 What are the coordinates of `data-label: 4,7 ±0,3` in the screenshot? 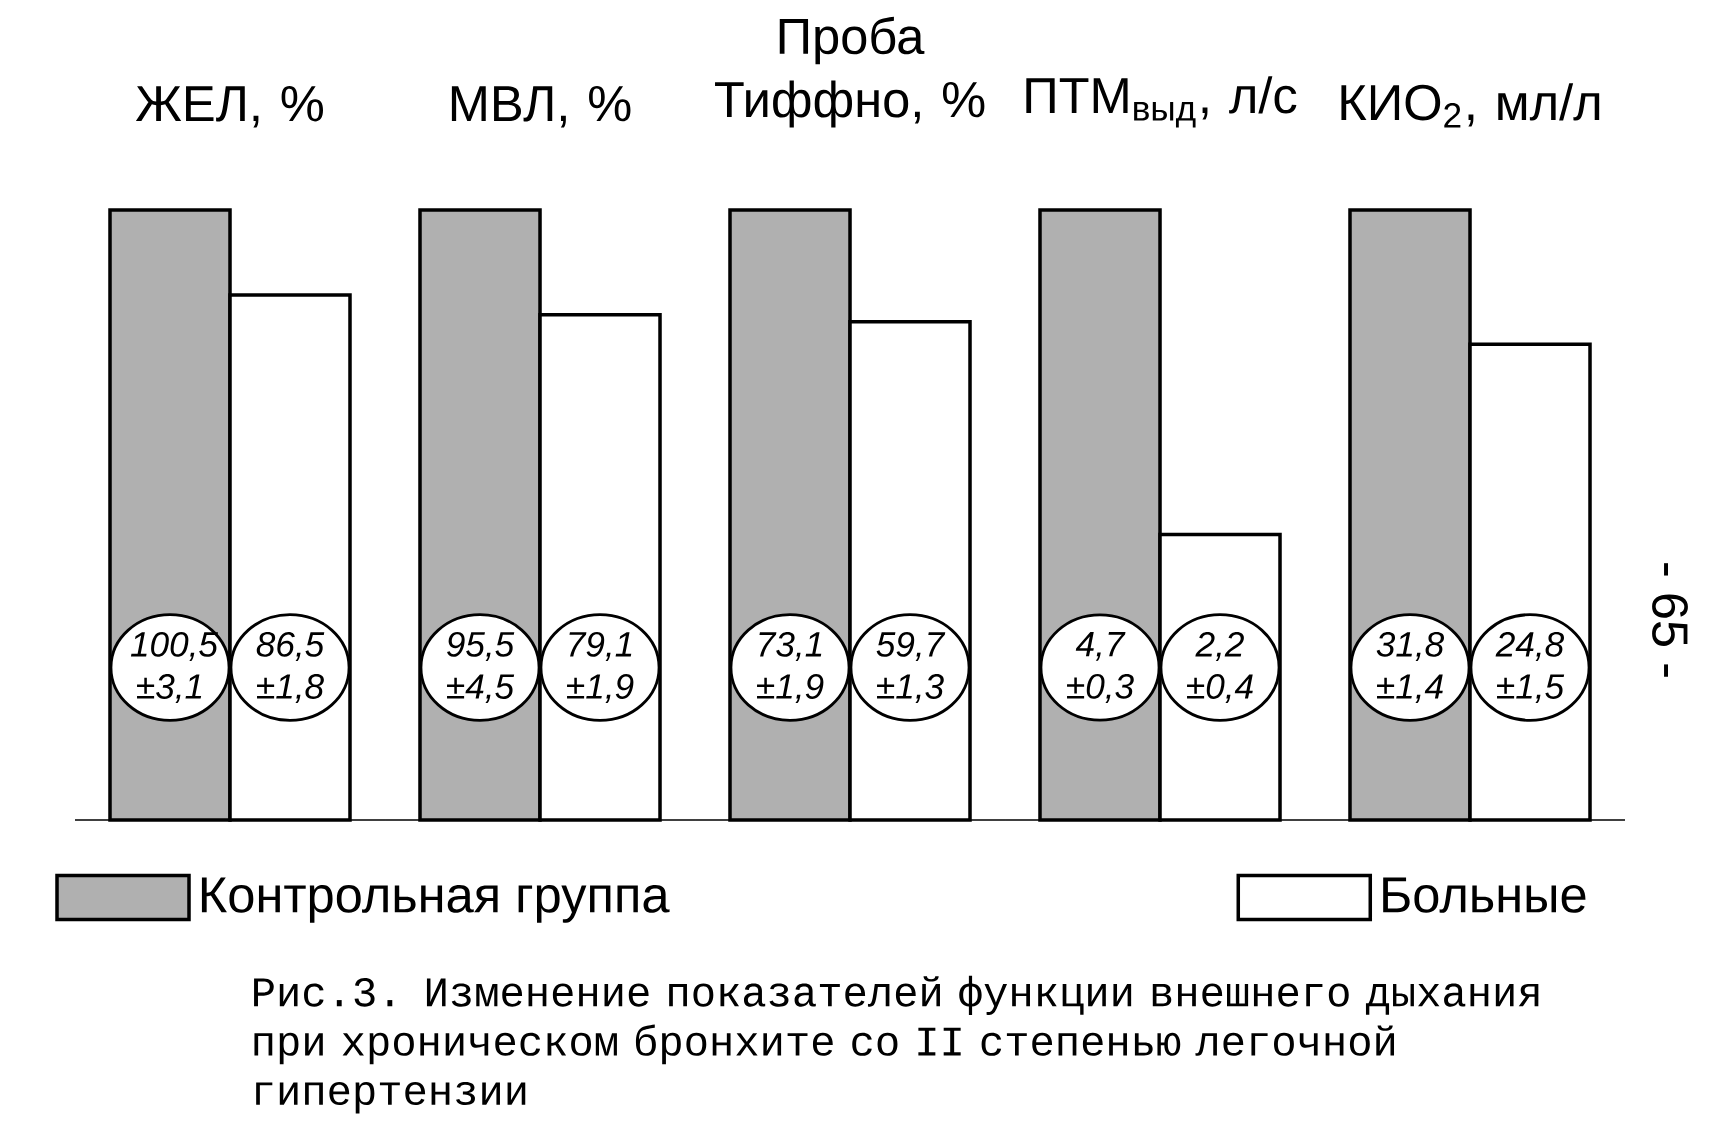 It's located at (1100, 667).